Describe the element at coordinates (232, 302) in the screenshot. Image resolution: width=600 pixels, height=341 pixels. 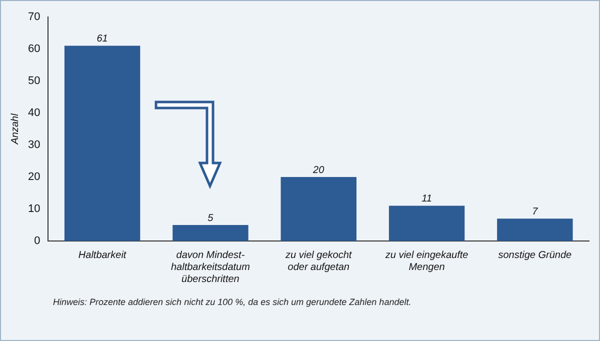
I see `text: Hinweis: Prozente addieren sich nicht zu 100 %, da es sich um gerundete Zahlen handelt.` at that location.